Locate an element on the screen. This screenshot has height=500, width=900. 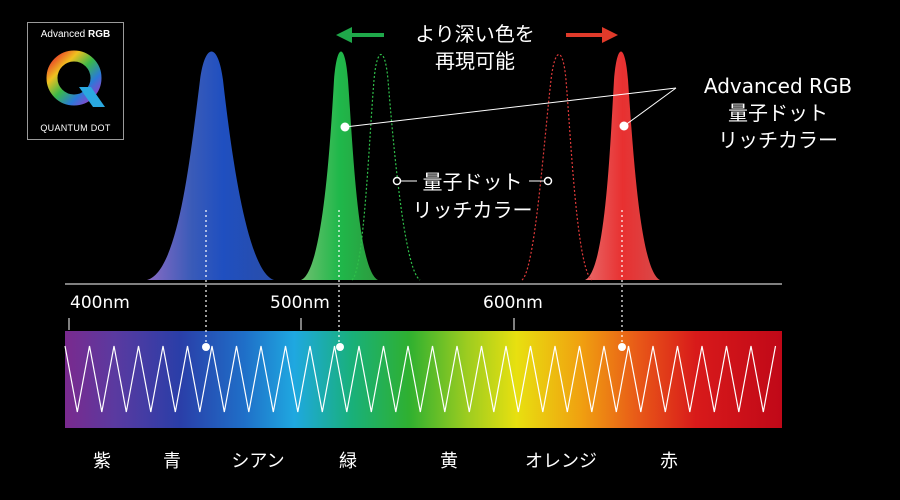
green-peak is located at coordinates (339, 165).